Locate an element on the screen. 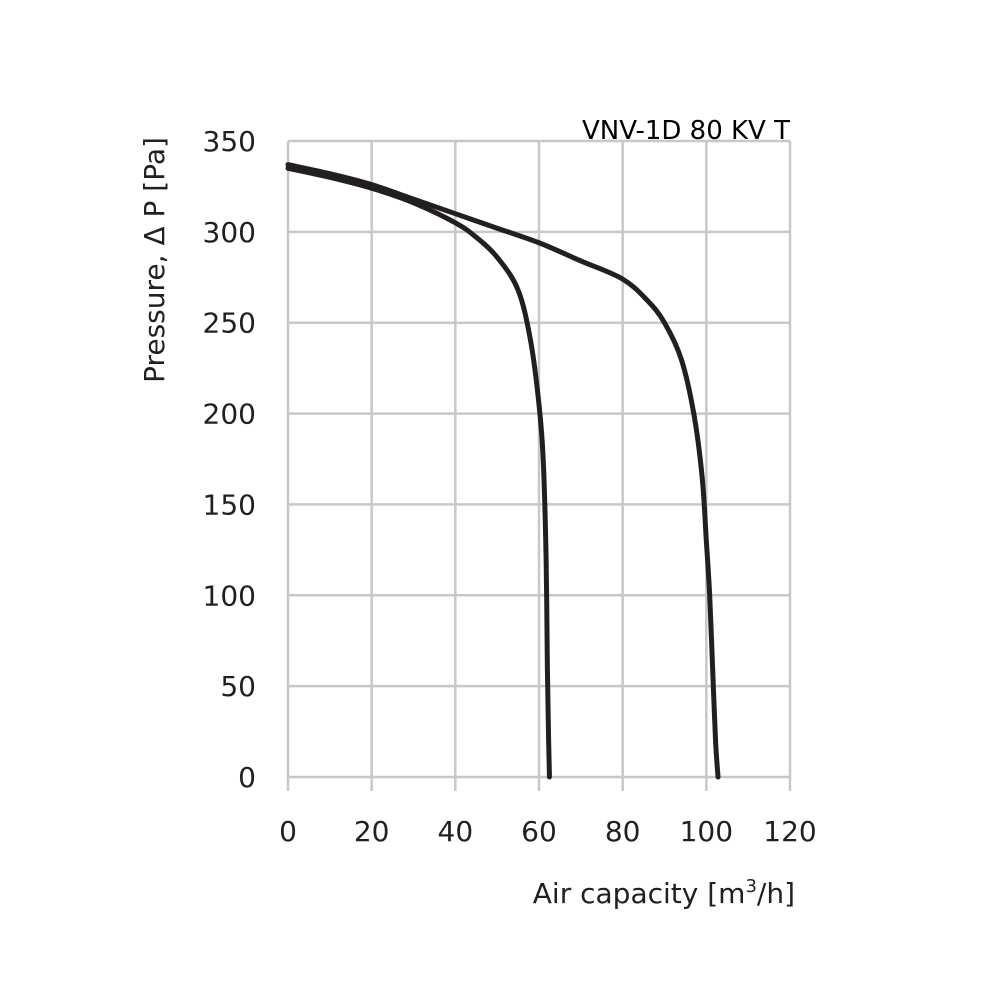  x-tick-label: 120 is located at coordinates (789, 831).